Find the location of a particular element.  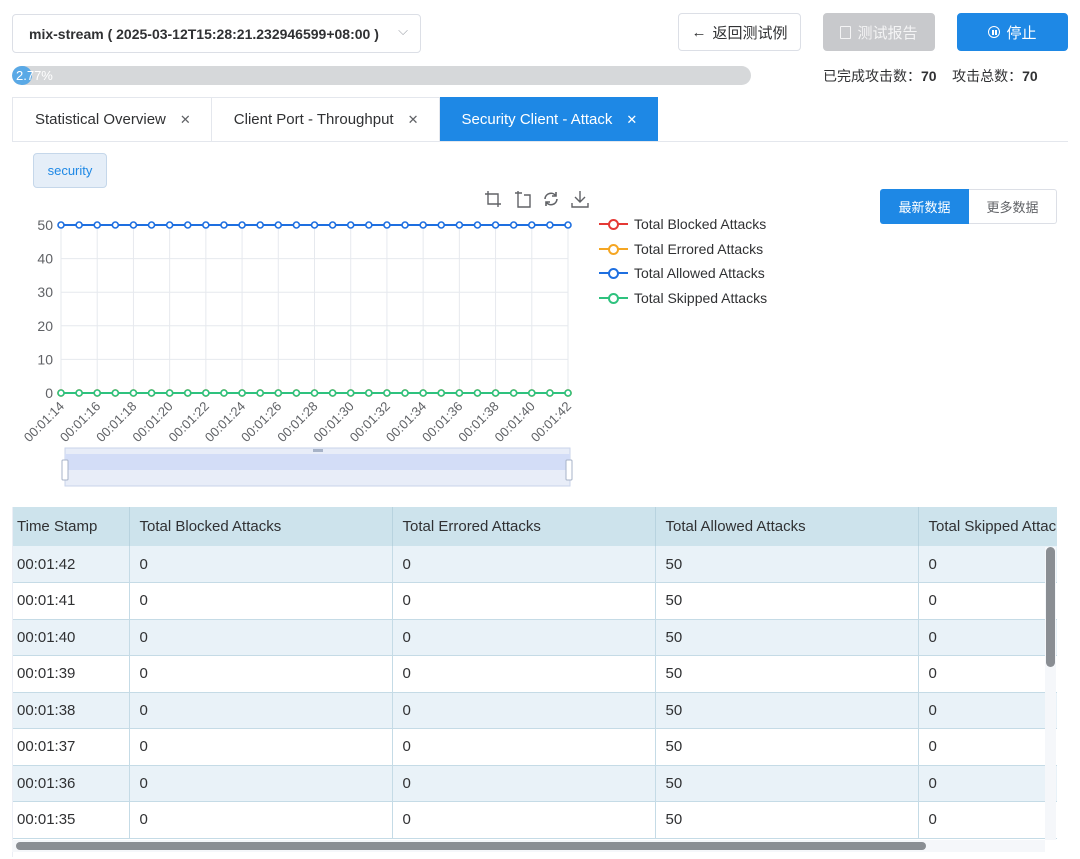

y-tick-label: 10 is located at coordinates (45, 359).